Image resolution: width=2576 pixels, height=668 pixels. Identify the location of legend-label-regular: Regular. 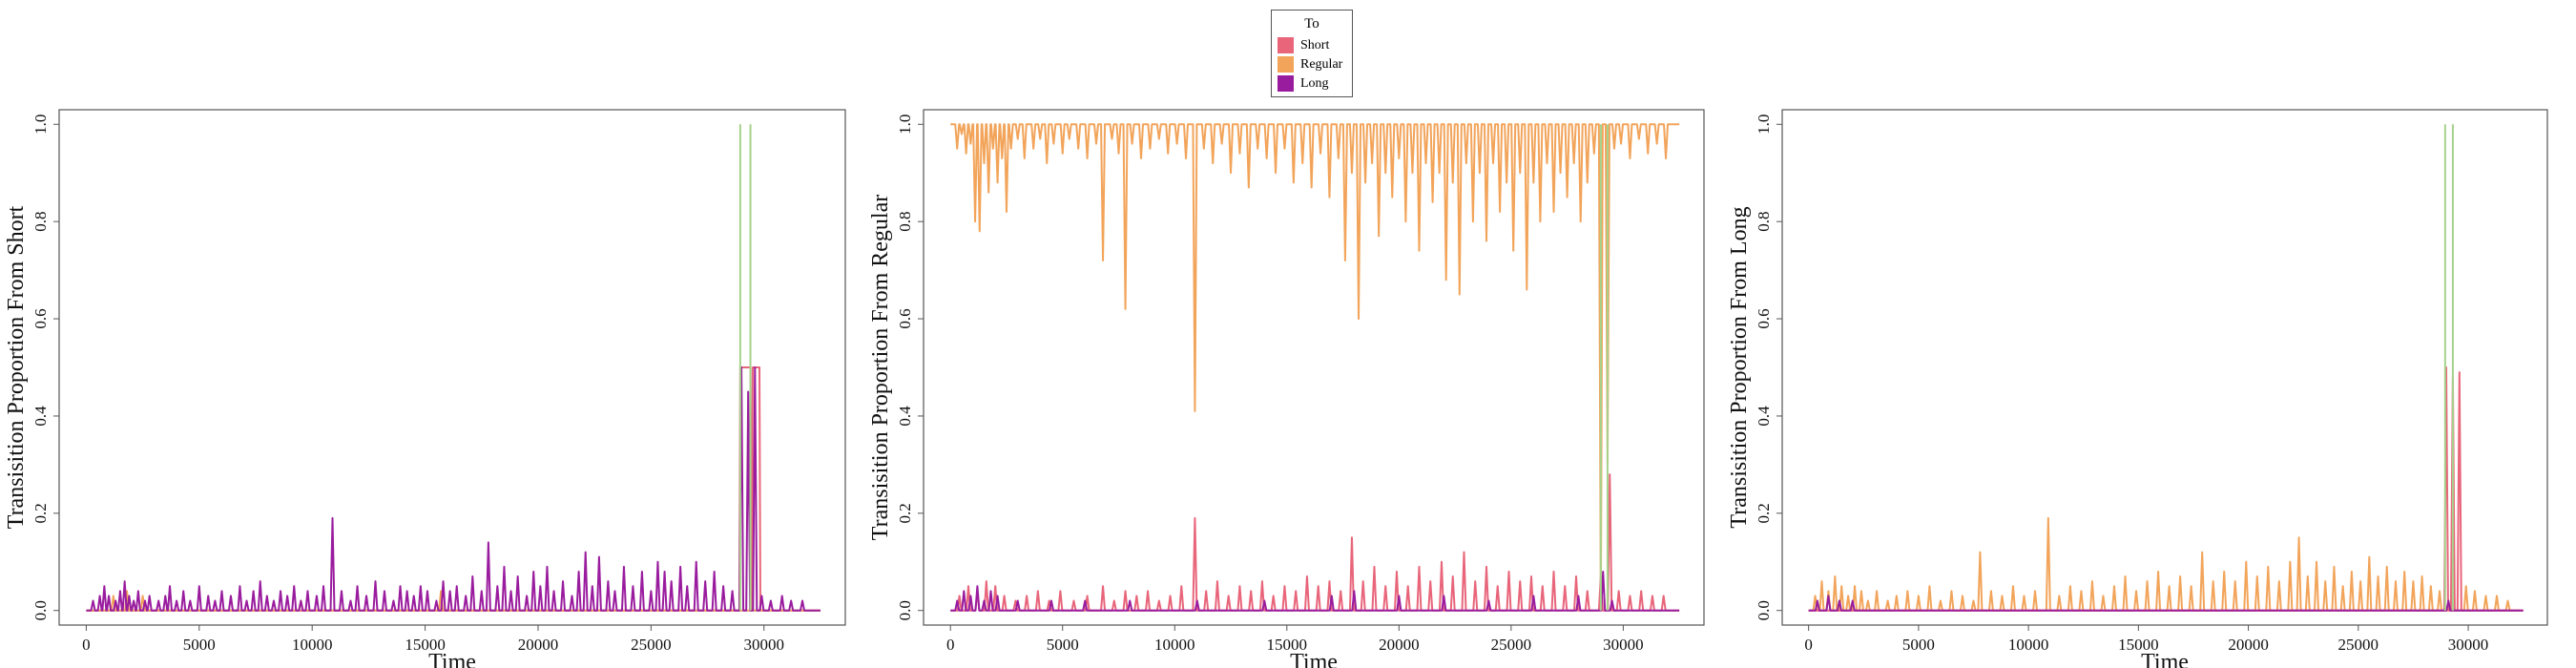
(1321, 64).